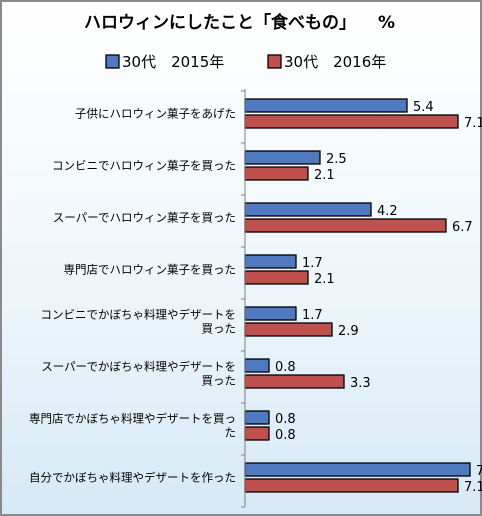 Image resolution: width=482 pixels, height=516 pixels. I want to click on value-label-2016-1: 2.1, so click(324, 175).